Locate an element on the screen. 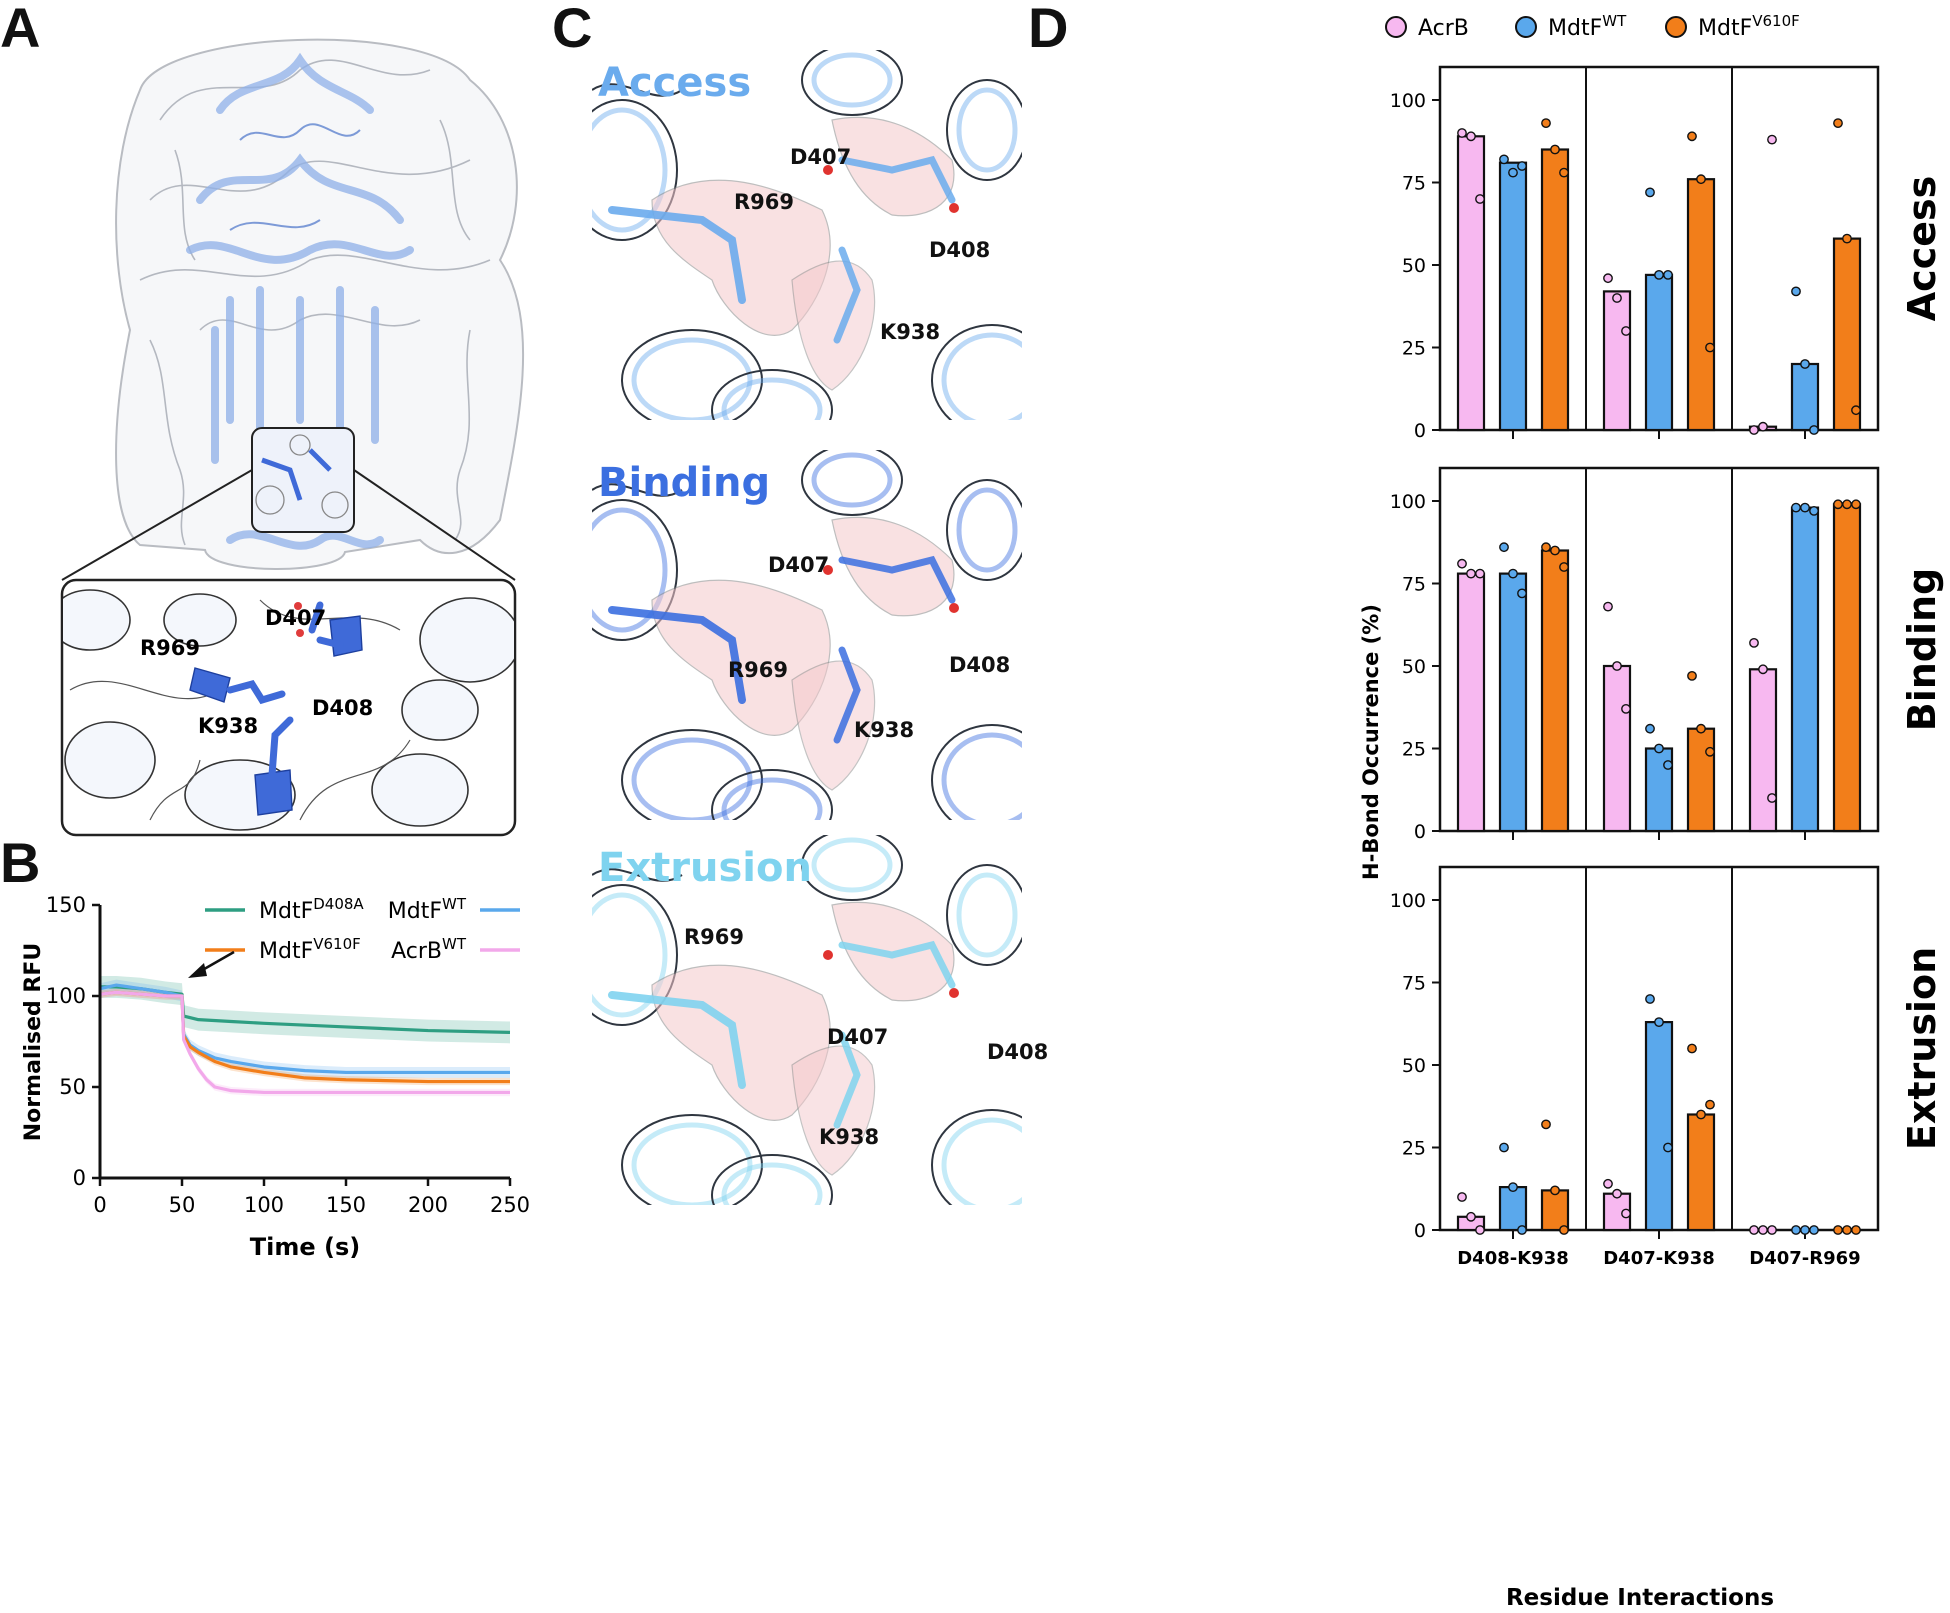 This screenshot has height=1613, width=1950. protein-structure-illustration: R969 D407 K938 D408 is located at coordinates (292, 437).